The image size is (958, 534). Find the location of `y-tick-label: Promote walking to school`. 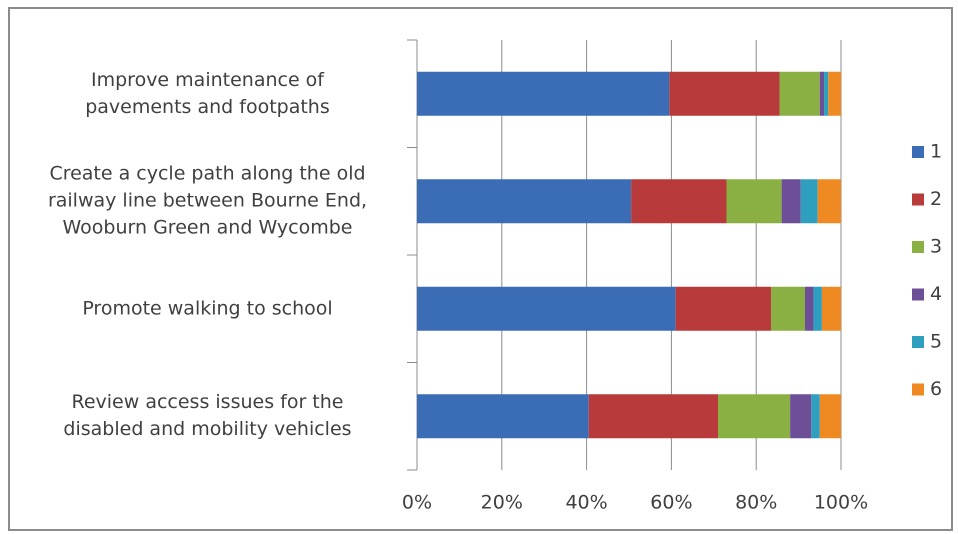

y-tick-label: Promote walking to school is located at coordinates (207, 308).